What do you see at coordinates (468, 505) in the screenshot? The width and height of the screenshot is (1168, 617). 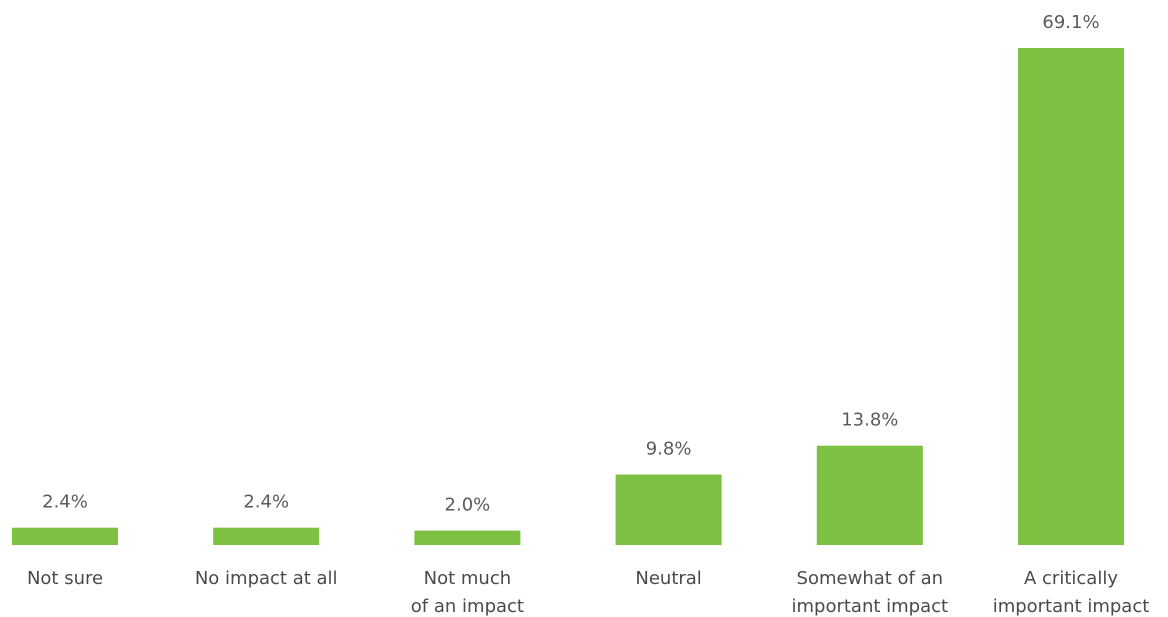 I see `data-label: 2.0%` at bounding box center [468, 505].